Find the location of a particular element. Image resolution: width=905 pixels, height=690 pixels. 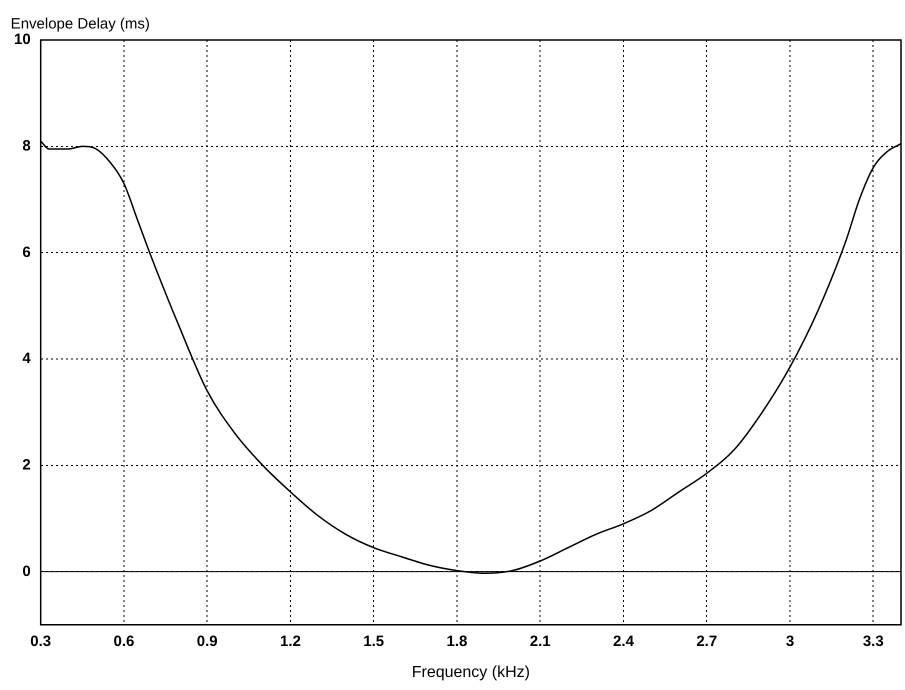

x-tick-label: 2.7 is located at coordinates (707, 641).